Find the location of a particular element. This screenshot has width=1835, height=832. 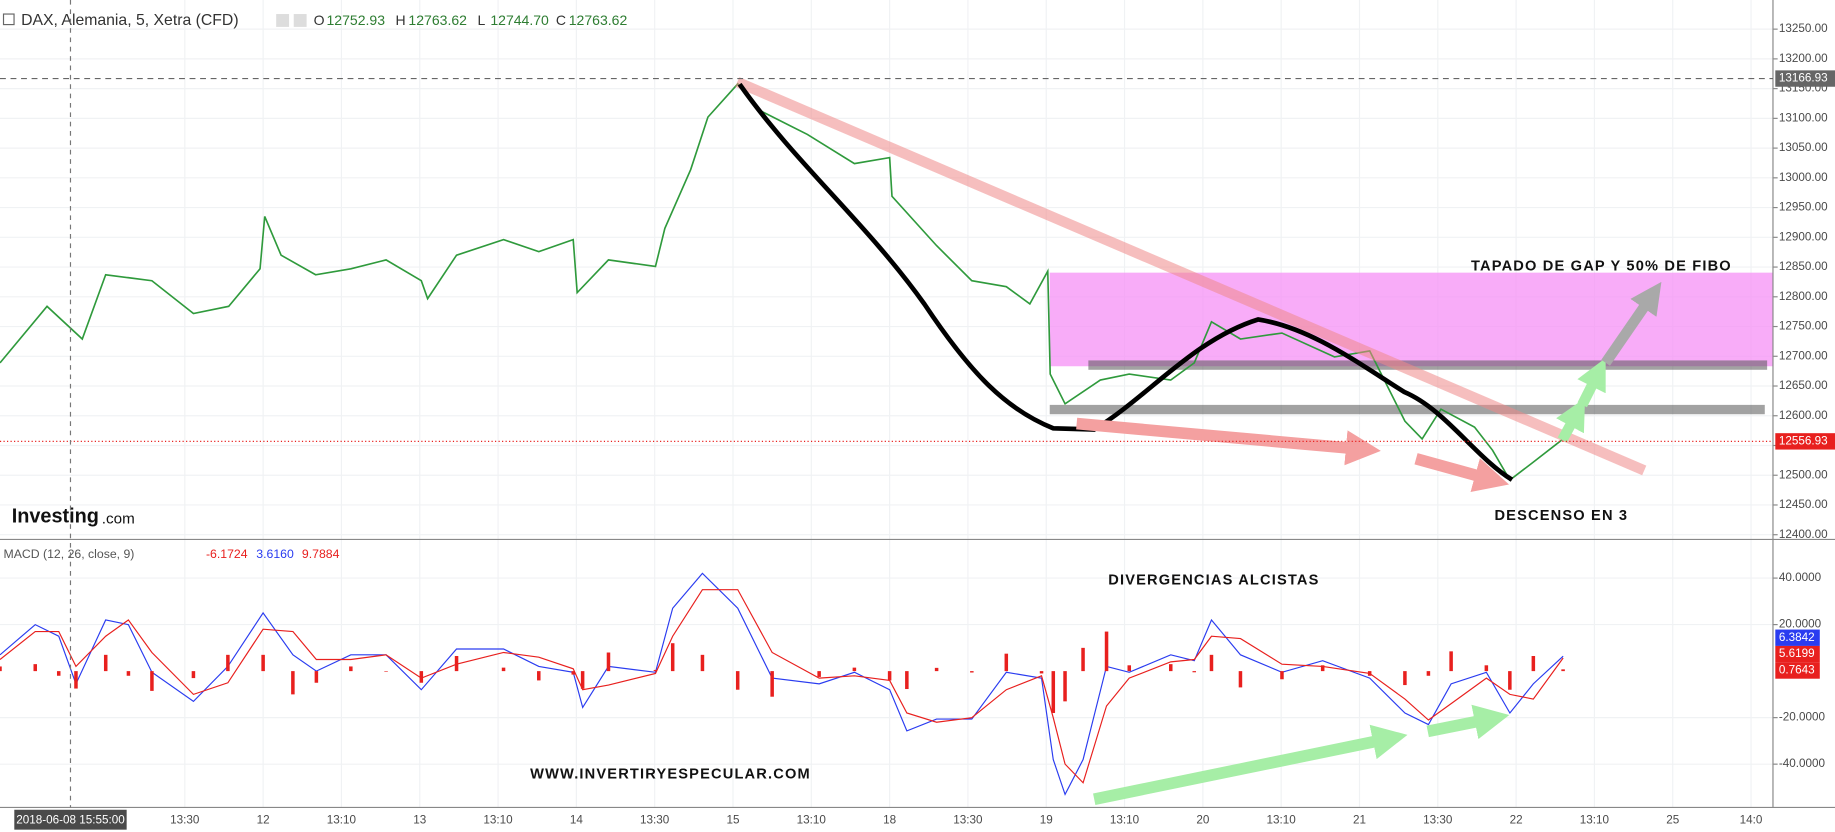

settings-icon is located at coordinates (283, 20).